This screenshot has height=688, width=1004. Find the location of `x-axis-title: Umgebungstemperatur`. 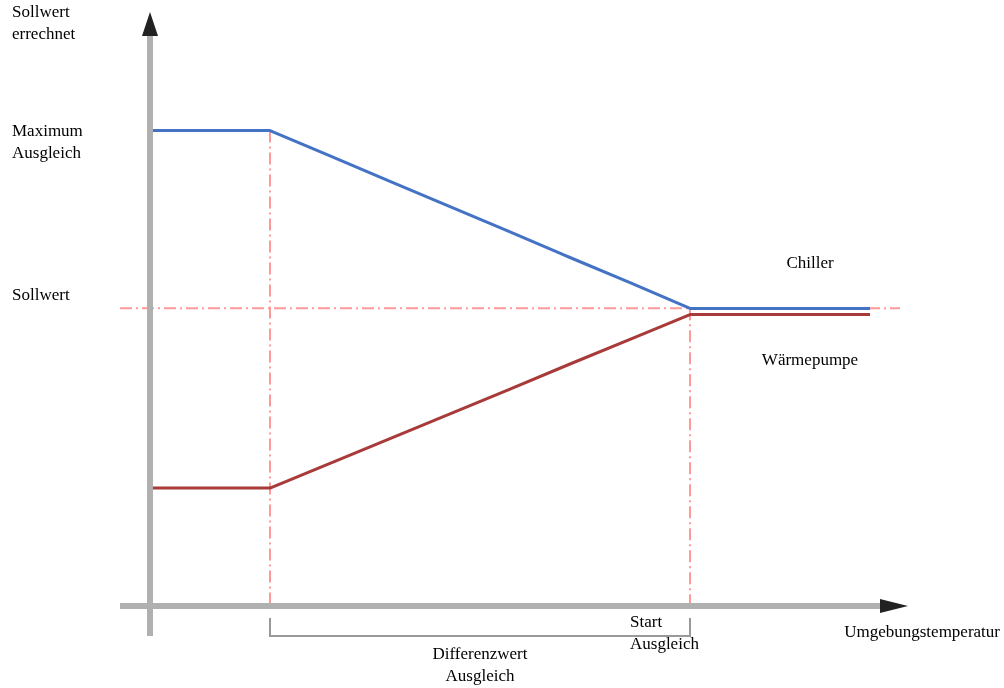

x-axis-title: Umgebungstemperatur is located at coordinates (922, 631).